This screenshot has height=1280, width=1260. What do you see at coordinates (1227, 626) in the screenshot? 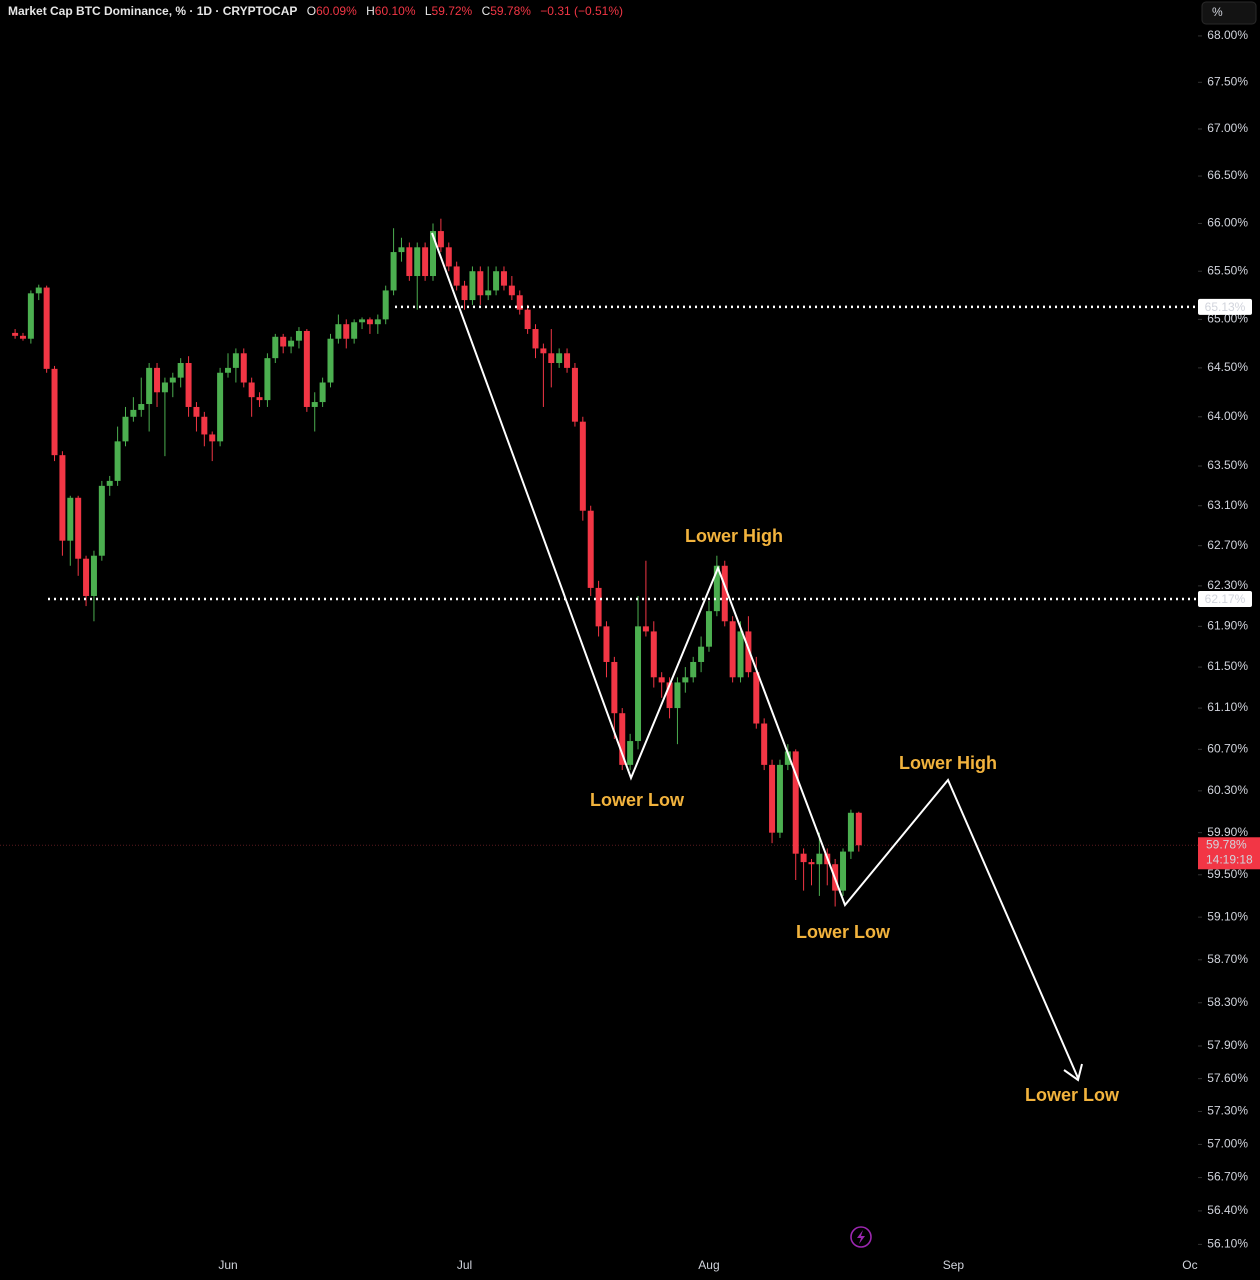
I see `y-tick-label: 61.90%` at bounding box center [1227, 626].